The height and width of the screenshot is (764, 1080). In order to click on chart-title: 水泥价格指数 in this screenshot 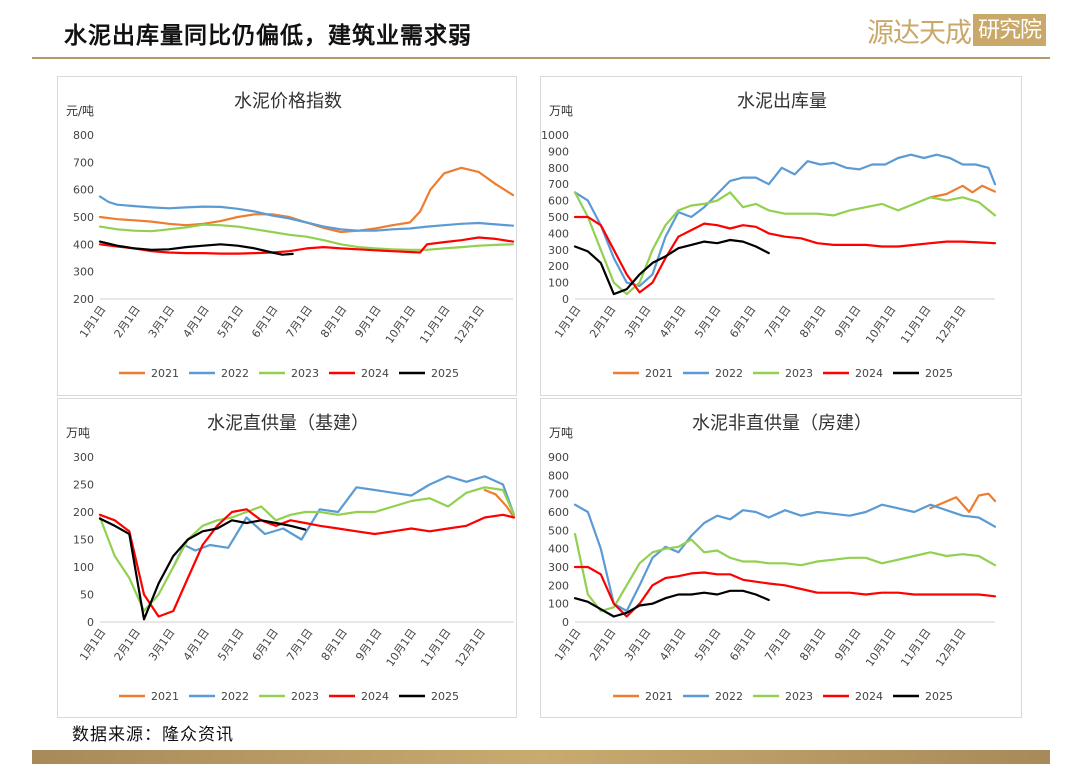, I will do `click(288, 101)`.